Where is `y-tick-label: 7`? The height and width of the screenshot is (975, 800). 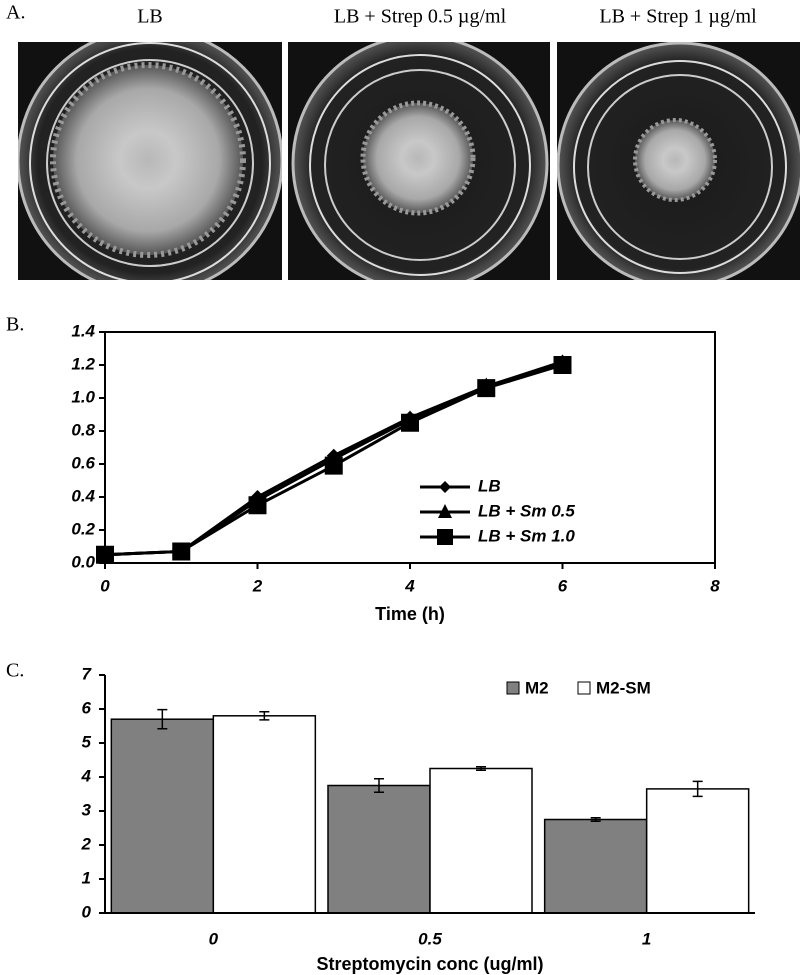 y-tick-label: 7 is located at coordinates (87, 673).